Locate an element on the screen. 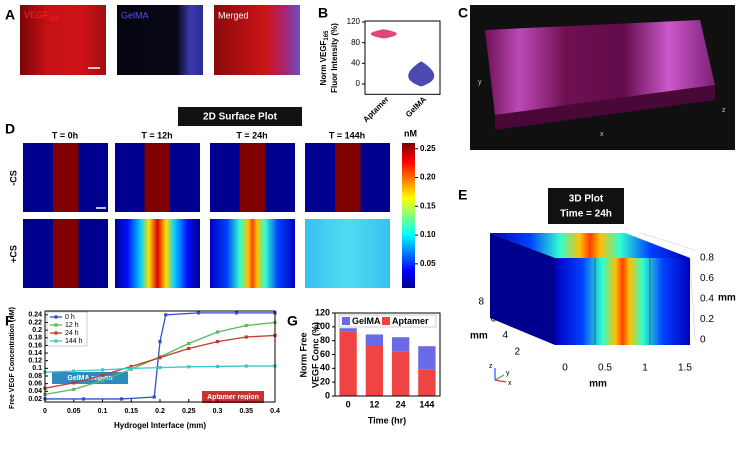 The height and width of the screenshot is (456, 740). panel-label: D is located at coordinates (10, 129).